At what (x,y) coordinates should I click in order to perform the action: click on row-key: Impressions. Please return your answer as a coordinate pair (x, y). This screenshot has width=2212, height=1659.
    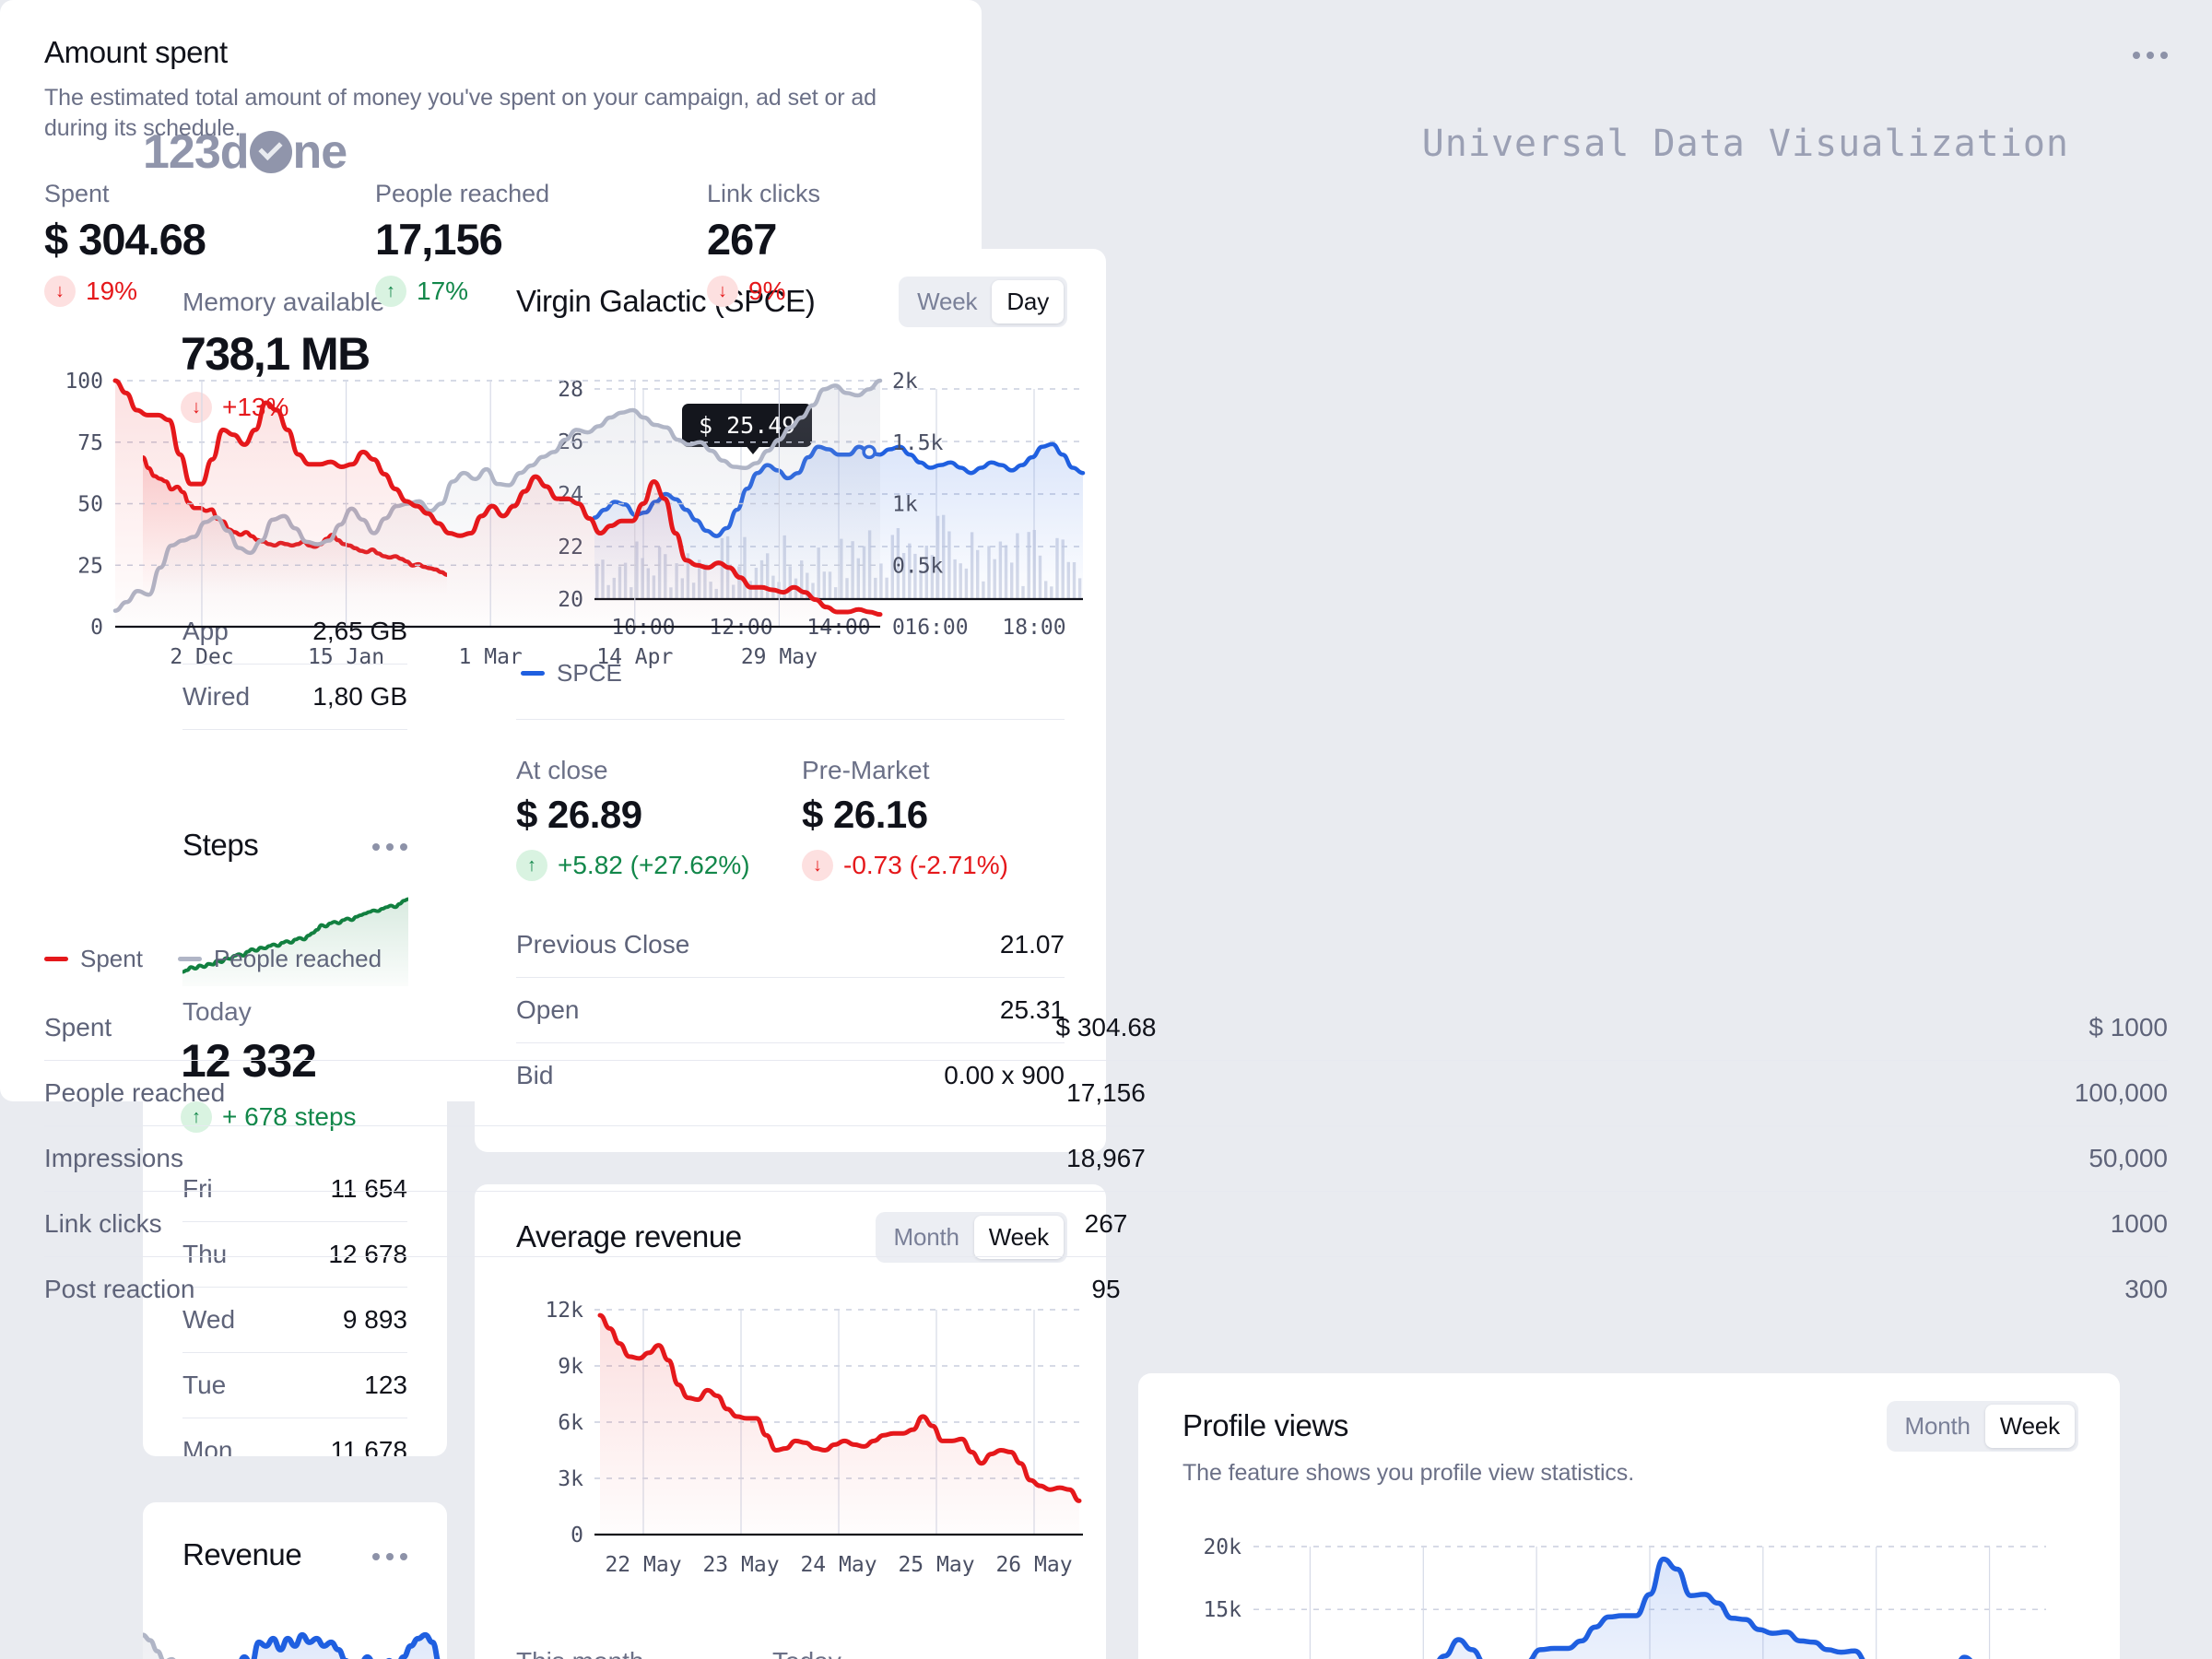
    Looking at the image, I should click on (113, 1158).